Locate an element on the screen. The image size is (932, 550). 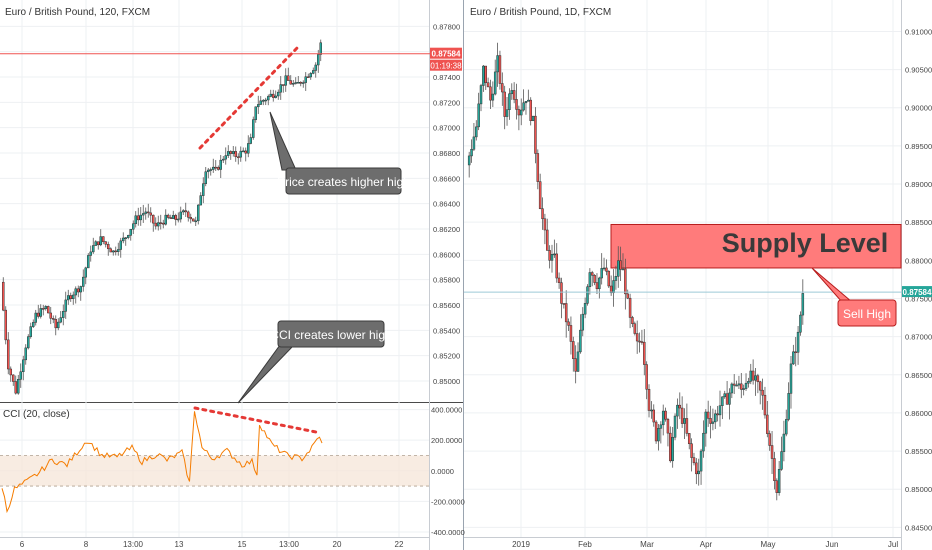
cci-axis: 400.0000 200.0000 0.0000 -200.0000 -400.0000 is located at coordinates (448, 471).